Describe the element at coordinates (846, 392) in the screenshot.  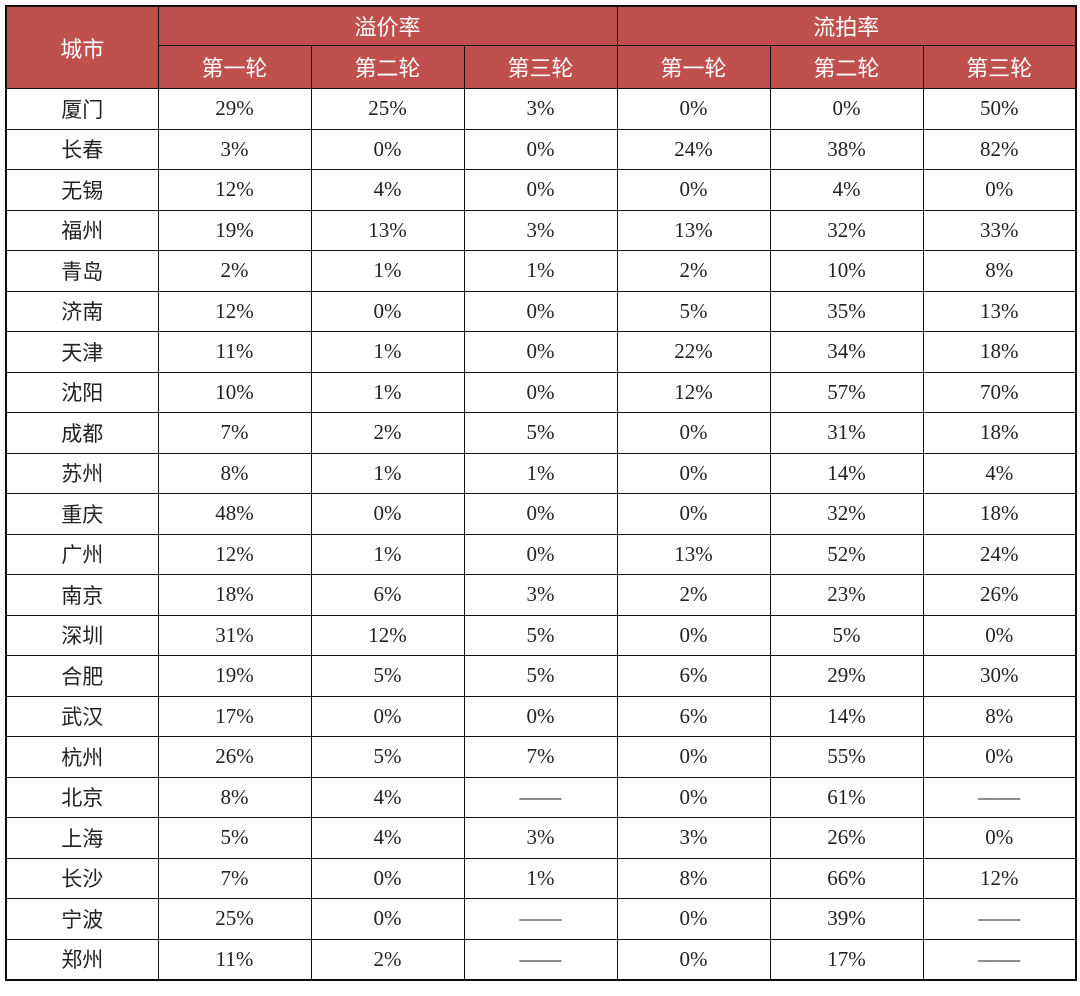
I see `unsold-rate-cell: 57%` at that location.